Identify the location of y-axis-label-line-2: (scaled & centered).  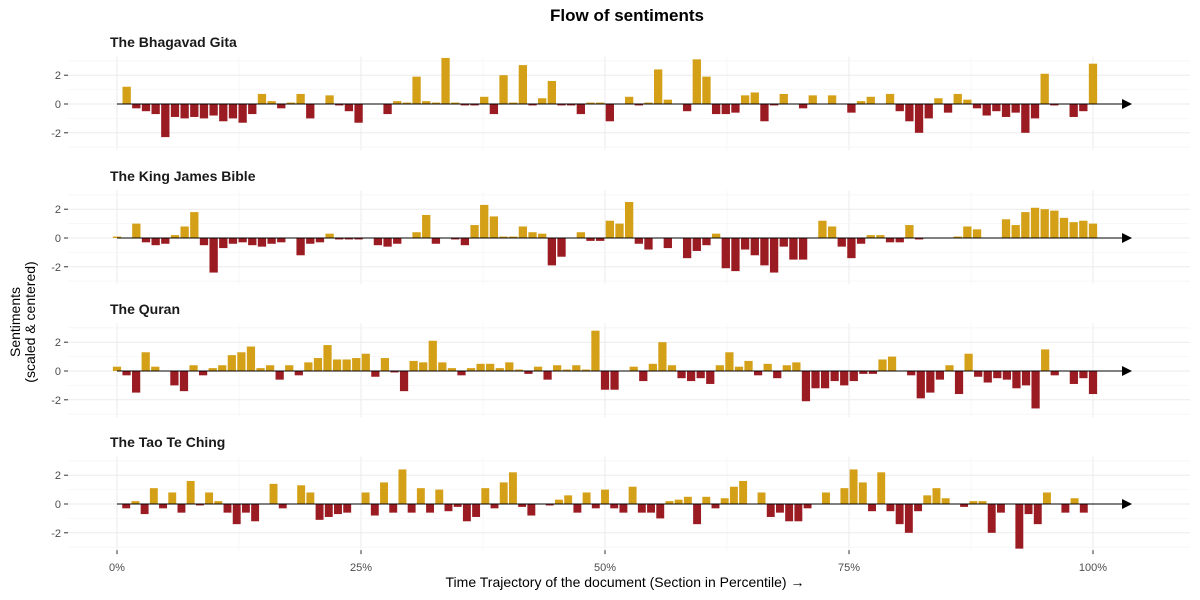
(30, 321).